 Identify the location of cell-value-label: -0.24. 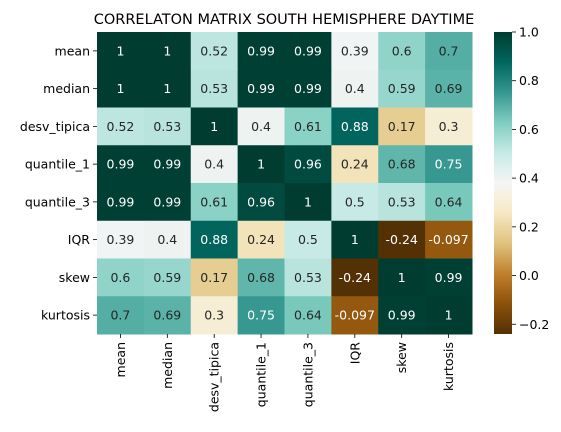
(355, 277).